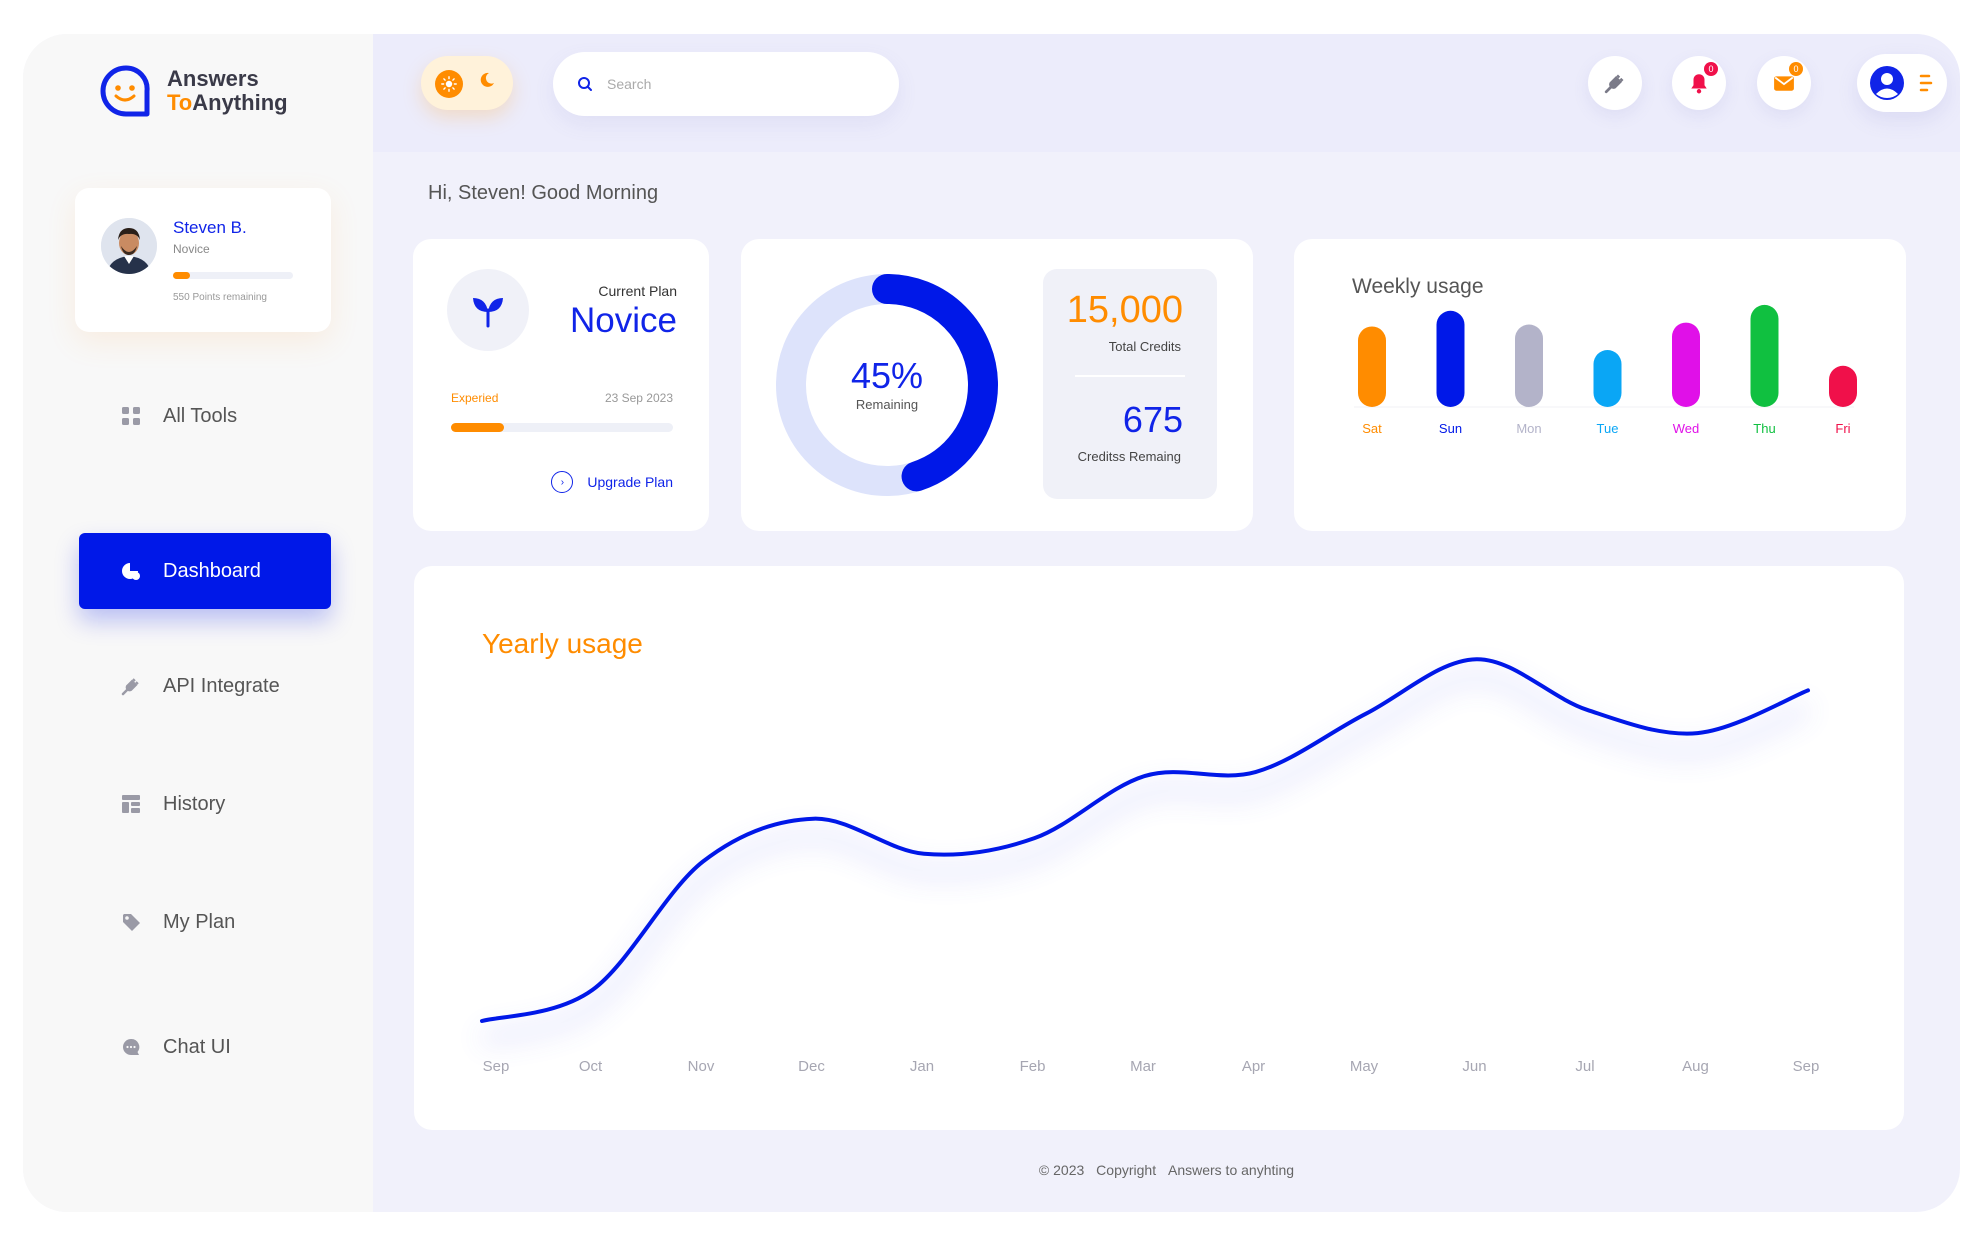  I want to click on yearly-month-label: Jan, so click(922, 1066).